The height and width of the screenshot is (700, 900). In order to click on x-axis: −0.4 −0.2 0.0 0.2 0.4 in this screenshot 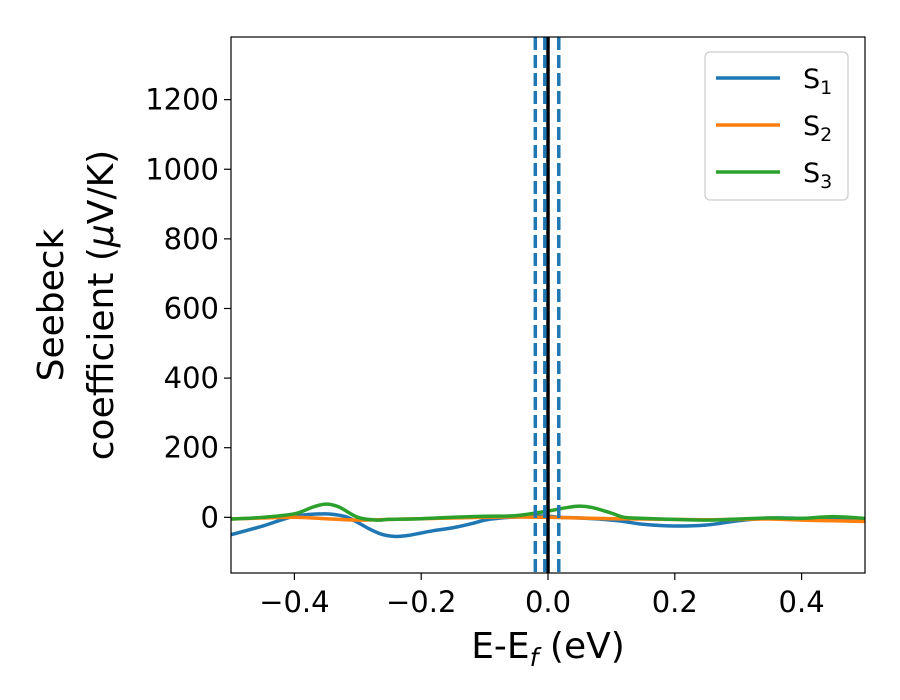, I will do `click(542, 596)`.